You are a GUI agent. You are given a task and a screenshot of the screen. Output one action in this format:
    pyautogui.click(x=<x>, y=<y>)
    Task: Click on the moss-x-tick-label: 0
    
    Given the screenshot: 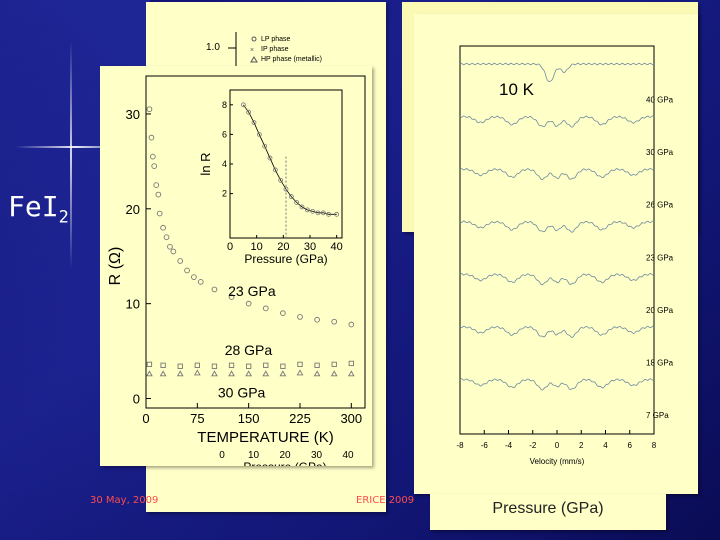 What is the action you would take?
    pyautogui.click(x=557, y=445)
    